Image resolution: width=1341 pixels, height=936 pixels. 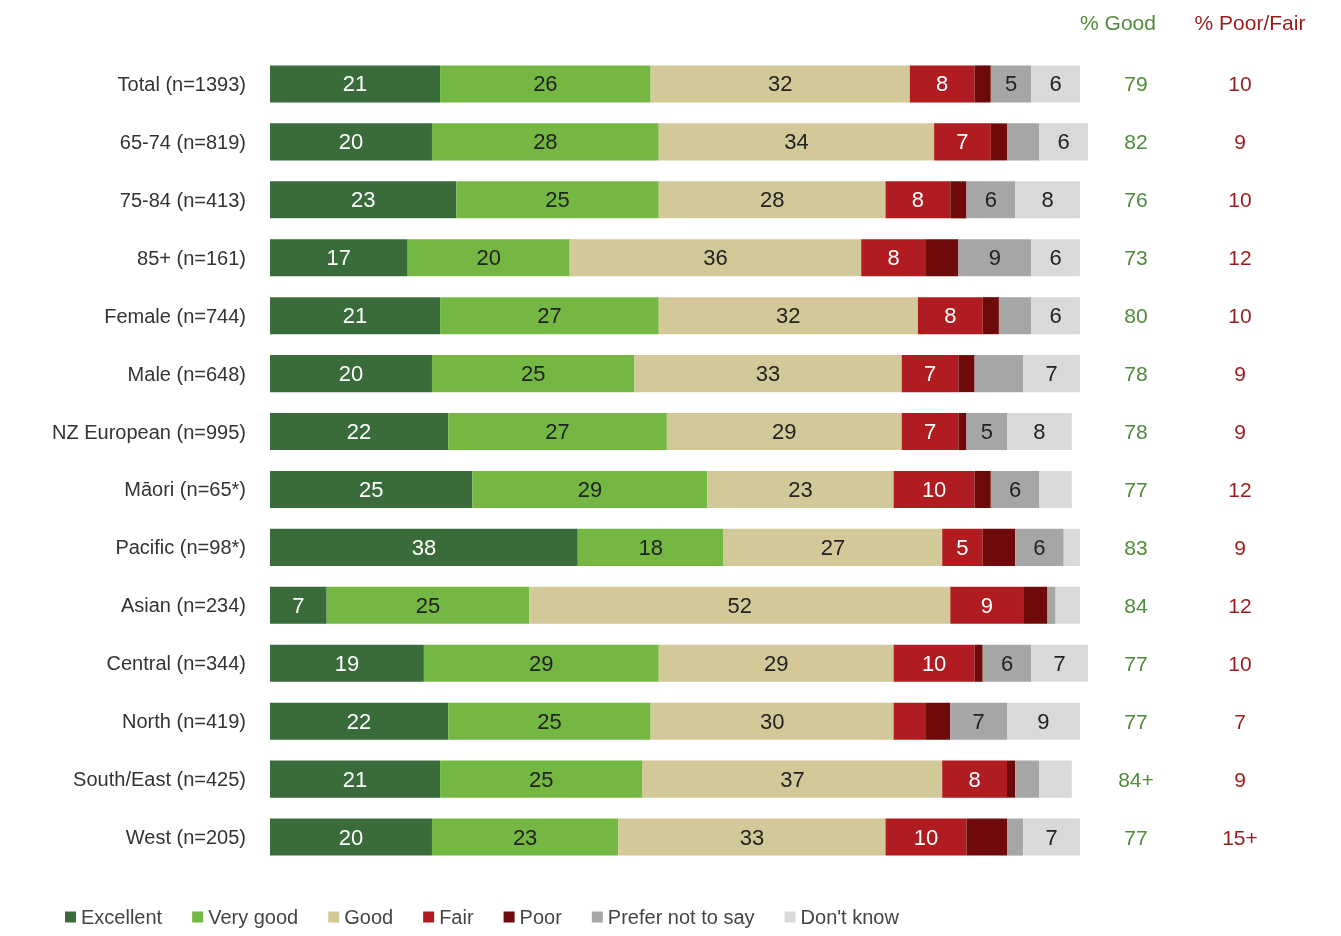 What do you see at coordinates (182, 199) in the screenshot?
I see `y-tick-label: 75-84 (n=413)` at bounding box center [182, 199].